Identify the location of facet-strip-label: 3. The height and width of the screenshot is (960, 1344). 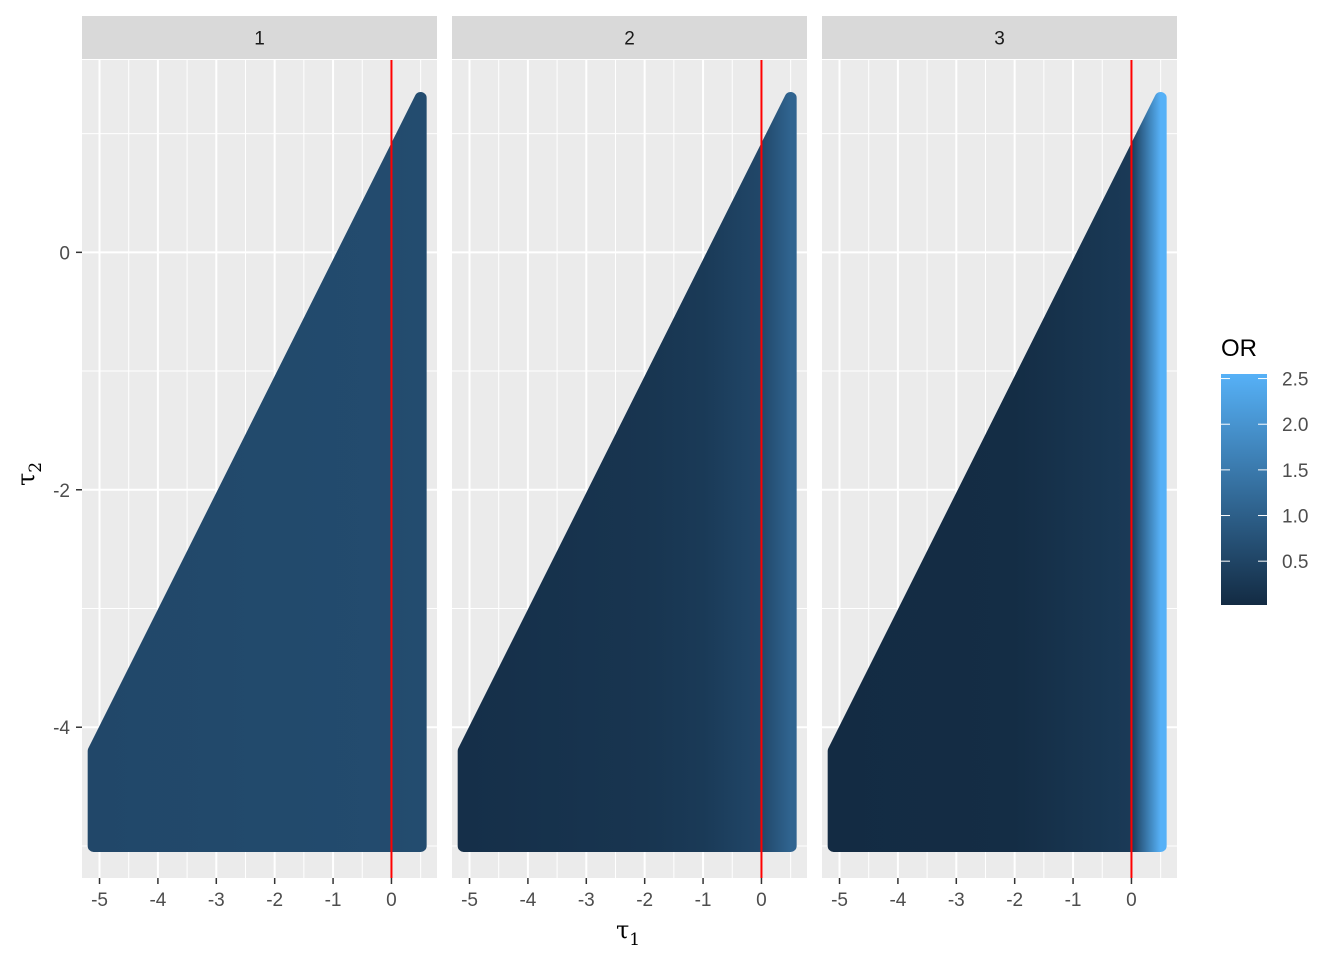
(999, 39).